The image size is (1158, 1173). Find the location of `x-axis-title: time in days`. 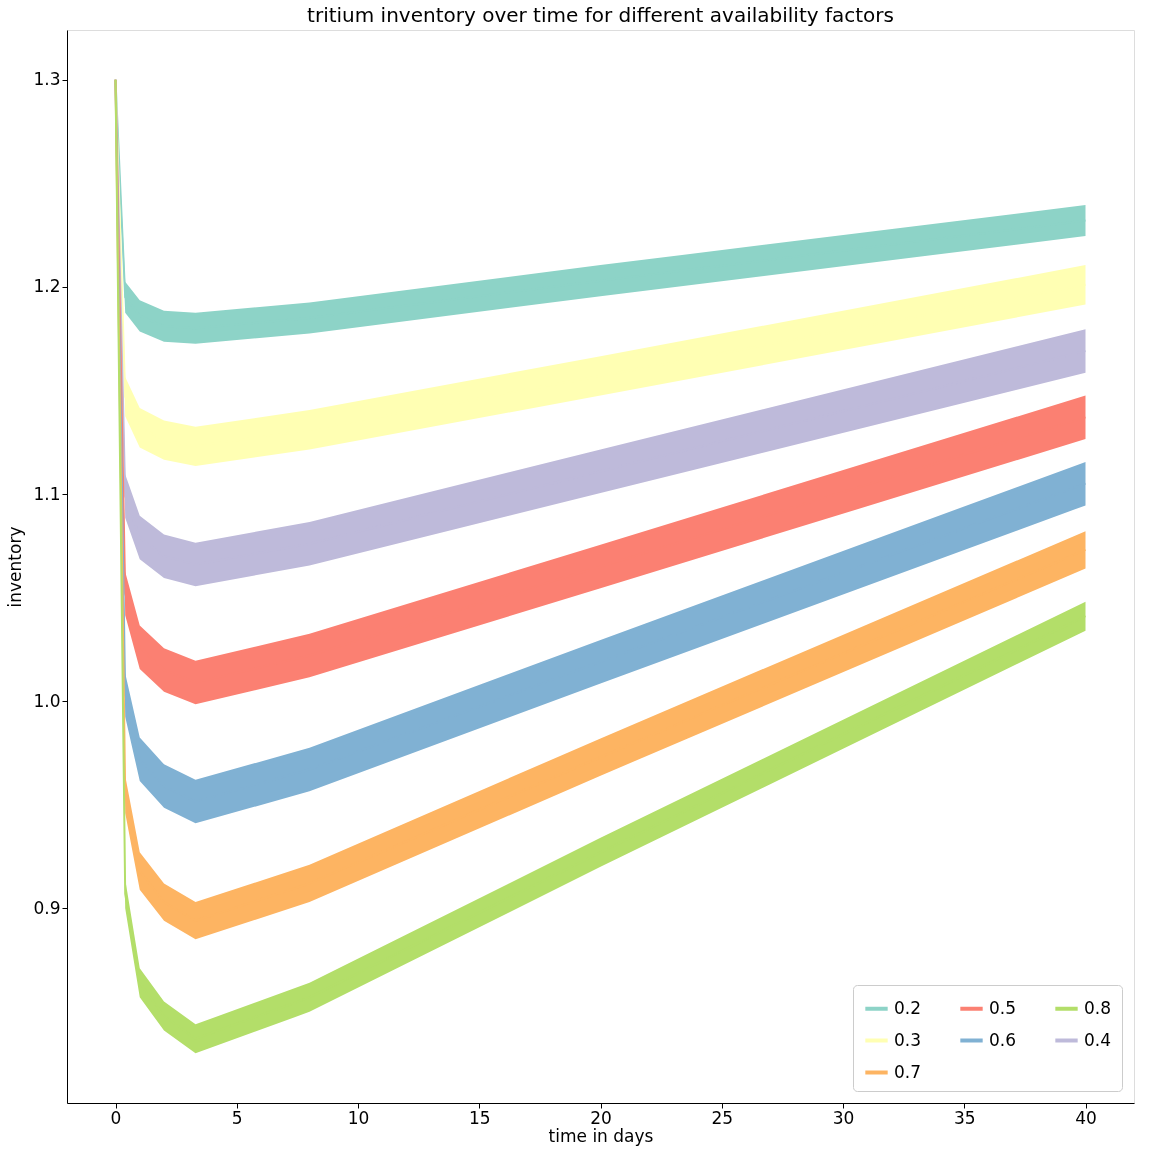

x-axis-title: time in days is located at coordinates (601, 1135).